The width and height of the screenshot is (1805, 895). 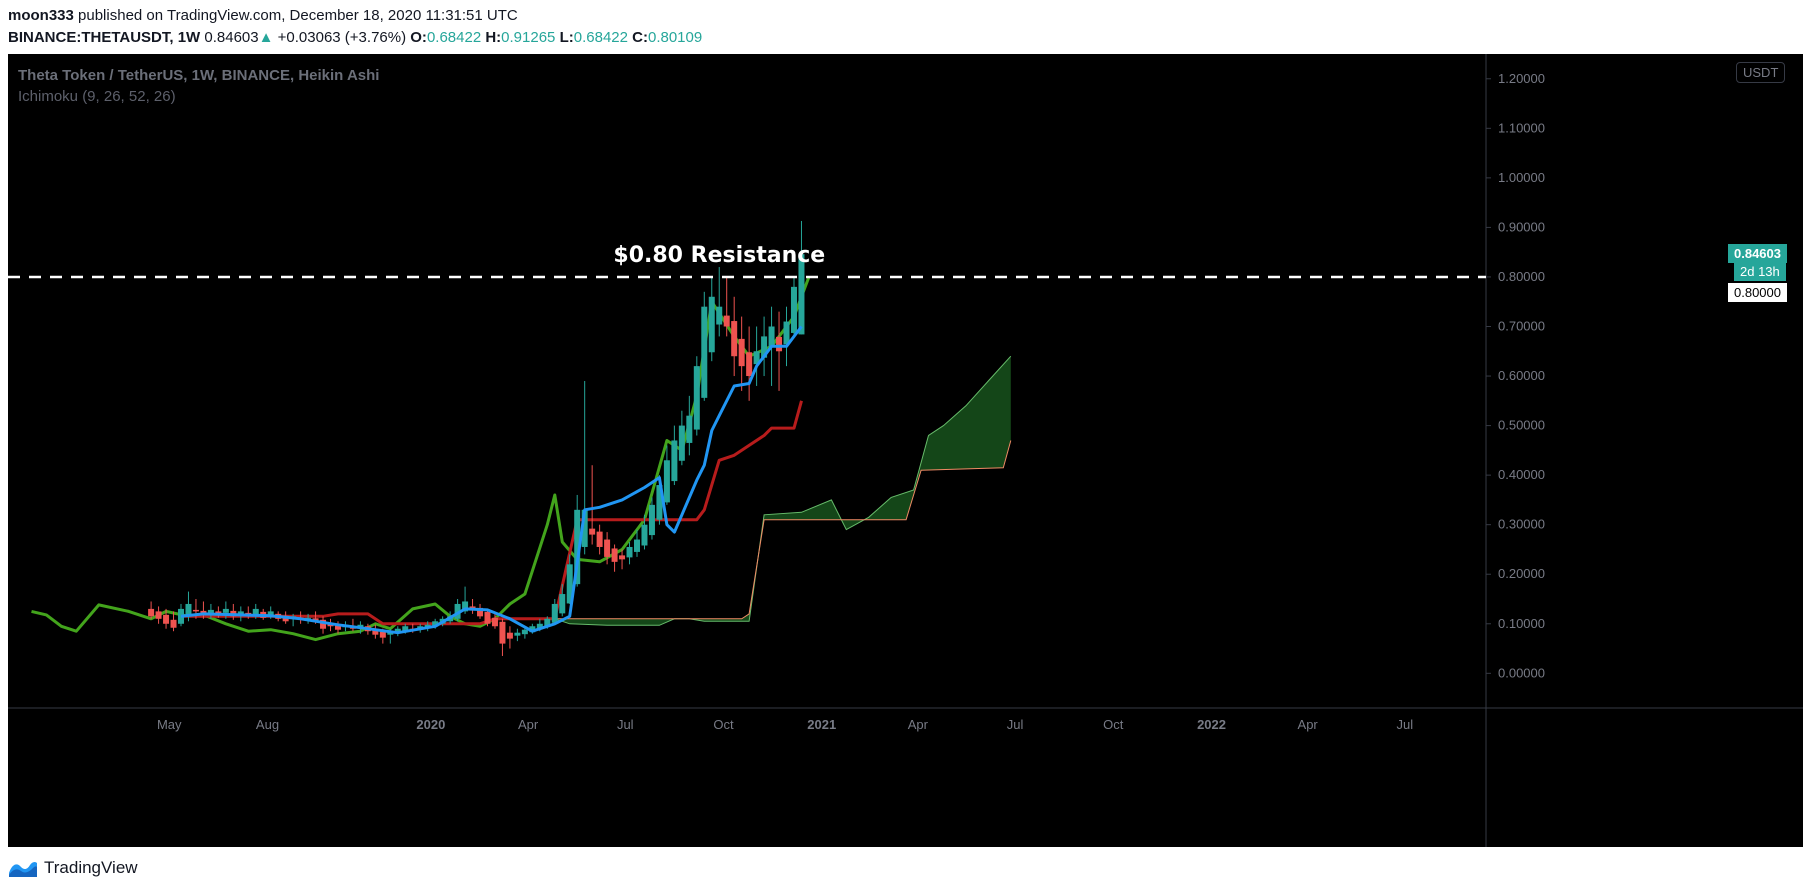 I want to click on x-tick-label: May, so click(x=169, y=724).